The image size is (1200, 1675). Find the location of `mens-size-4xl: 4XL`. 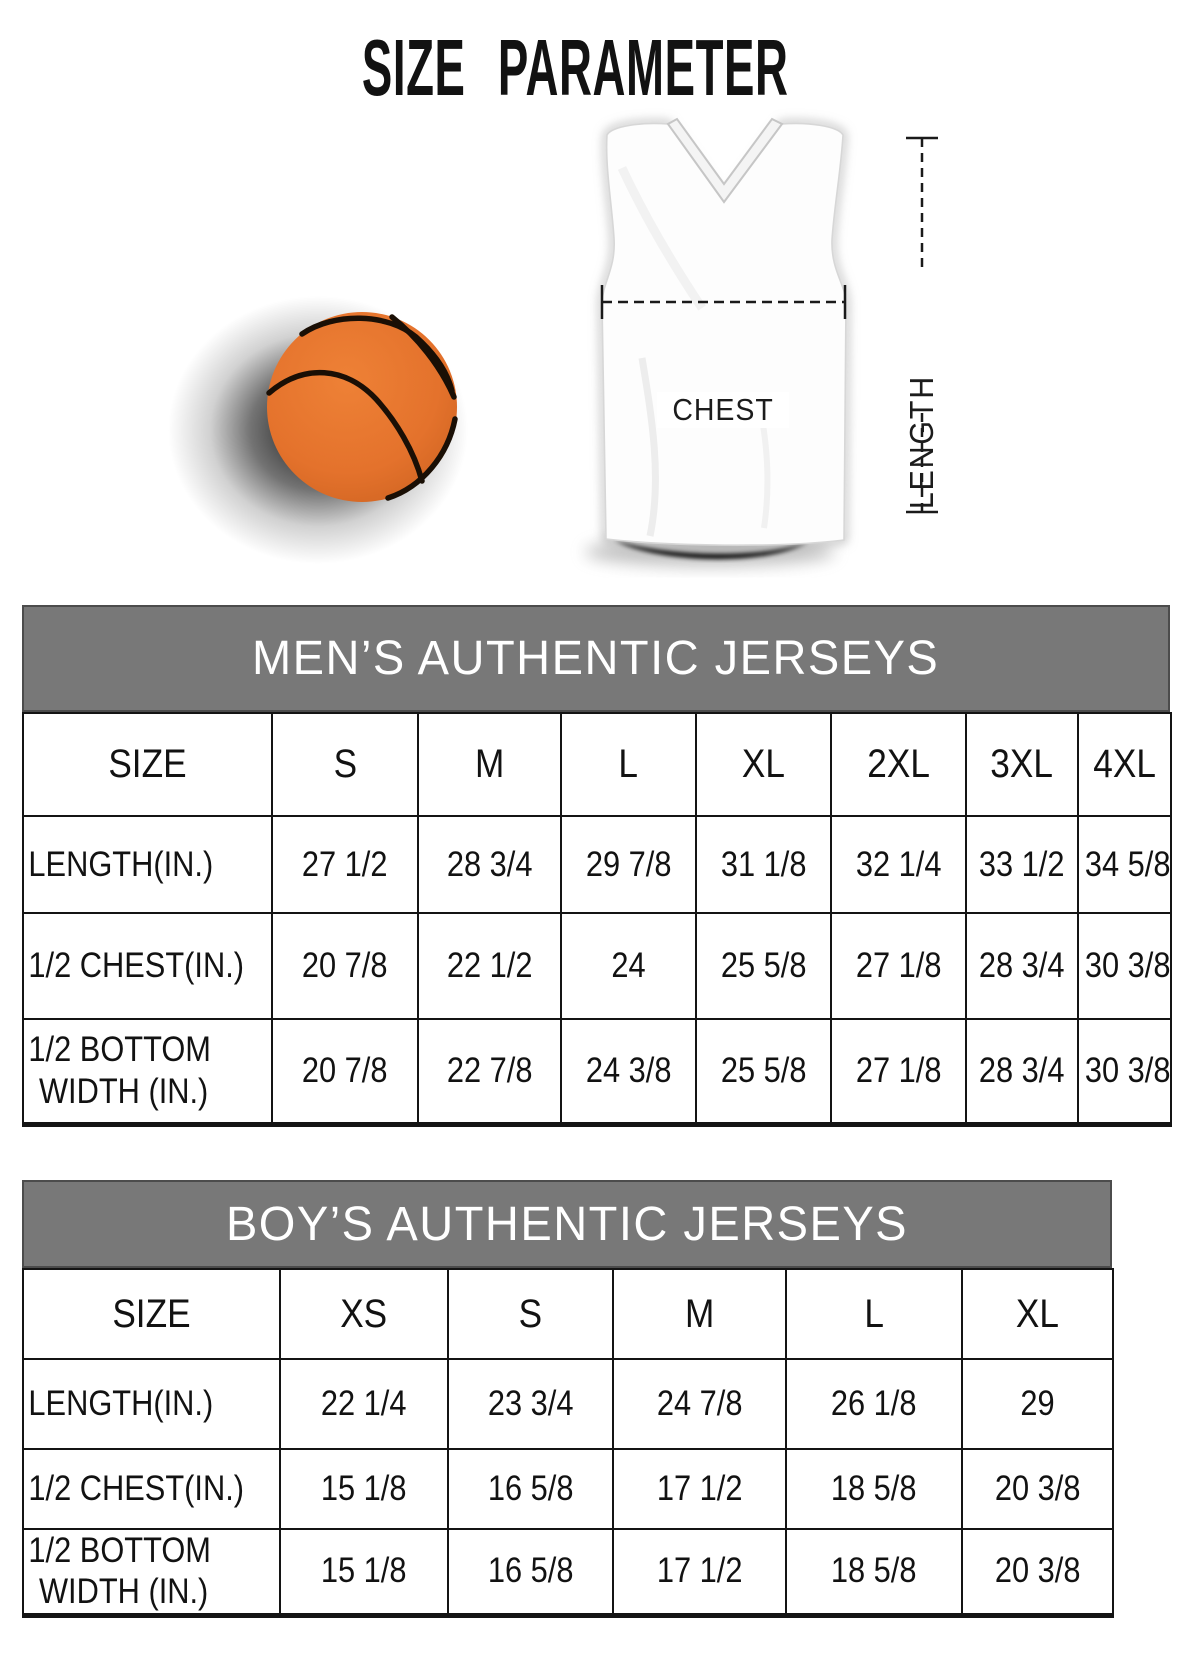

mens-size-4xl: 4XL is located at coordinates (1124, 764).